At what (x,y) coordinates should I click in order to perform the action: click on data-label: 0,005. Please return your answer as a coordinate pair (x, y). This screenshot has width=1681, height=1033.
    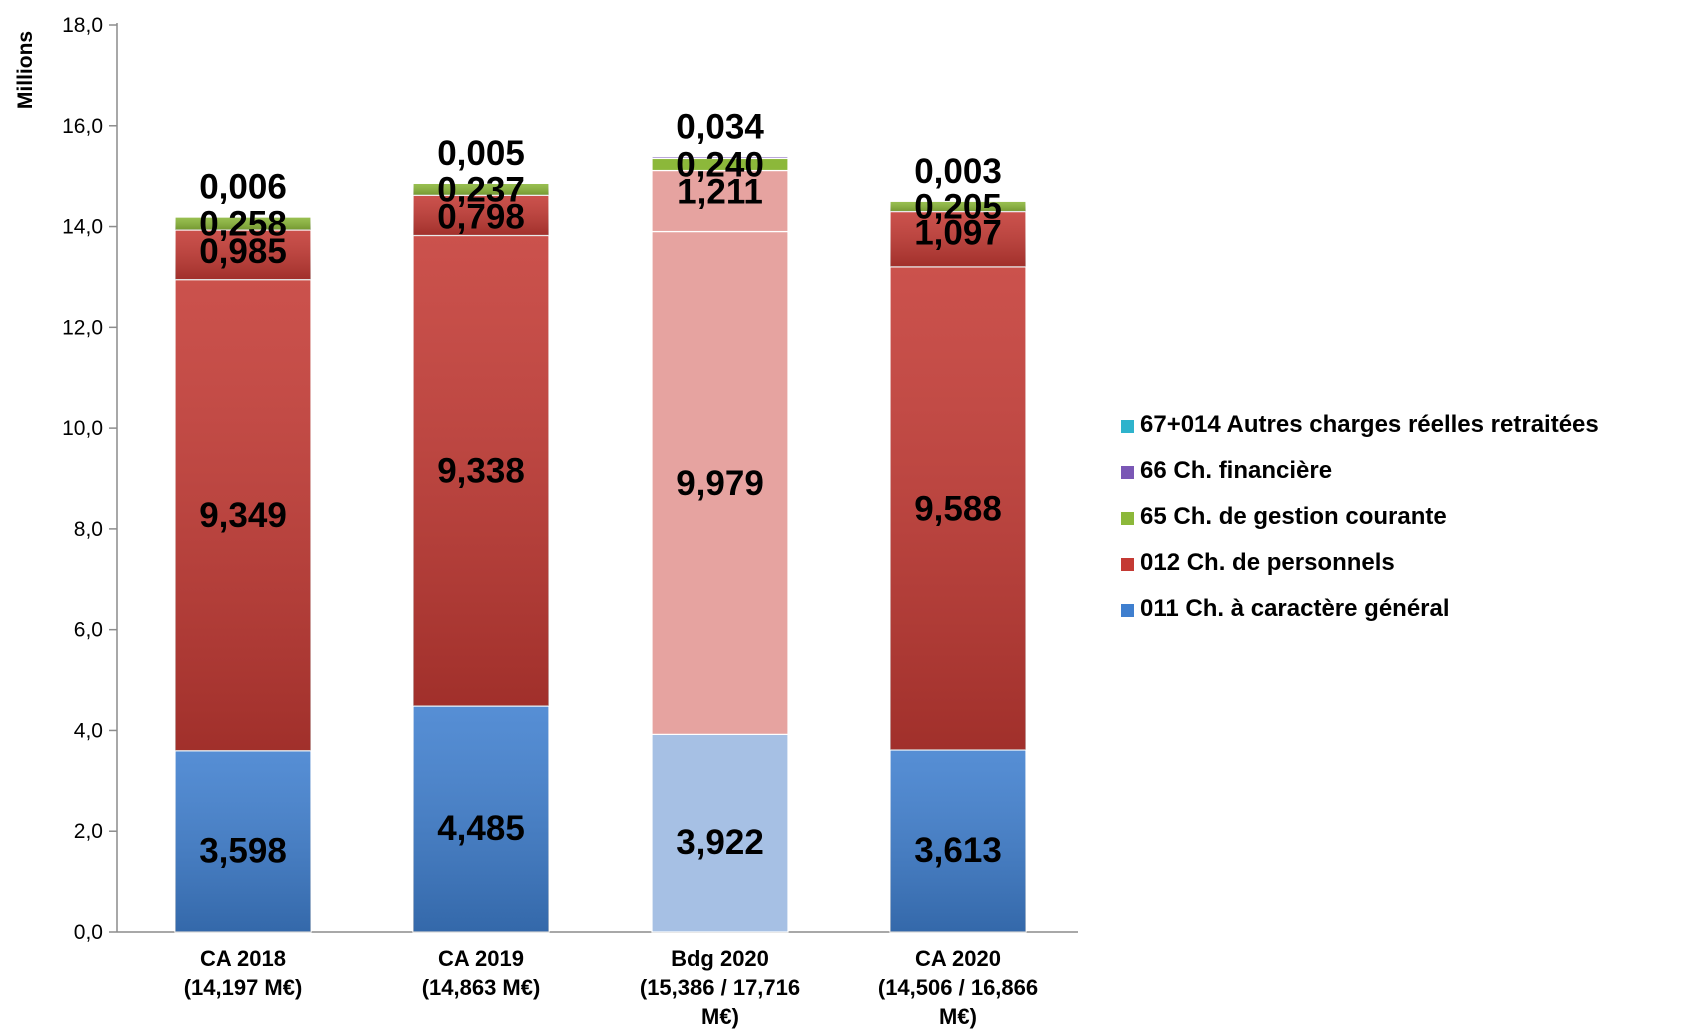
    Looking at the image, I should click on (481, 153).